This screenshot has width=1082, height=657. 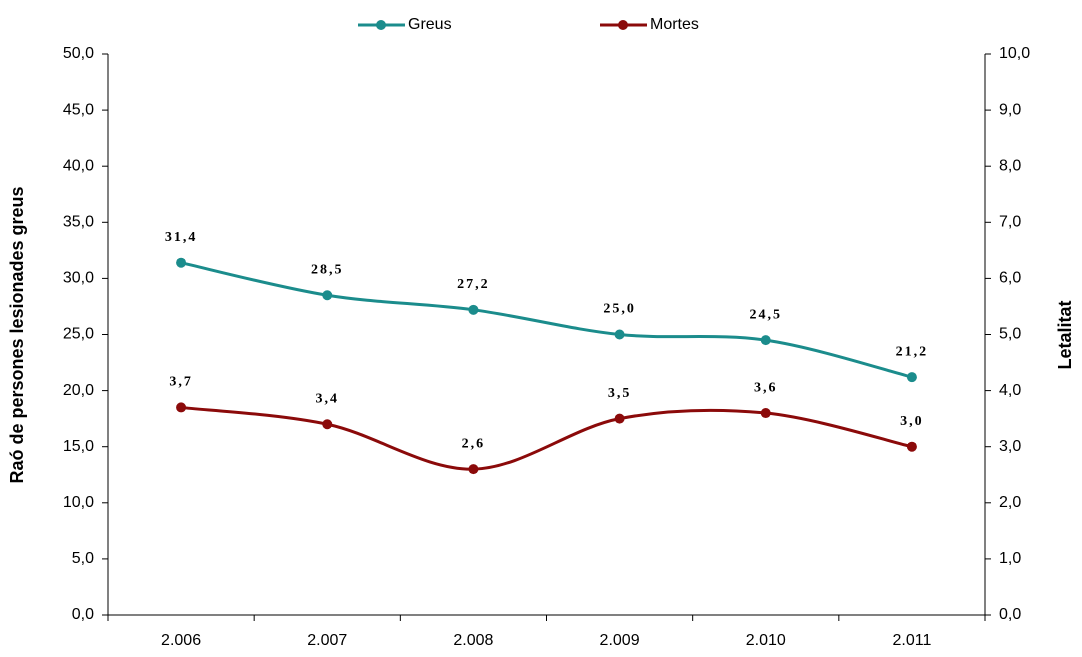 I want to click on y-tick-label: 40,0, so click(x=78, y=165).